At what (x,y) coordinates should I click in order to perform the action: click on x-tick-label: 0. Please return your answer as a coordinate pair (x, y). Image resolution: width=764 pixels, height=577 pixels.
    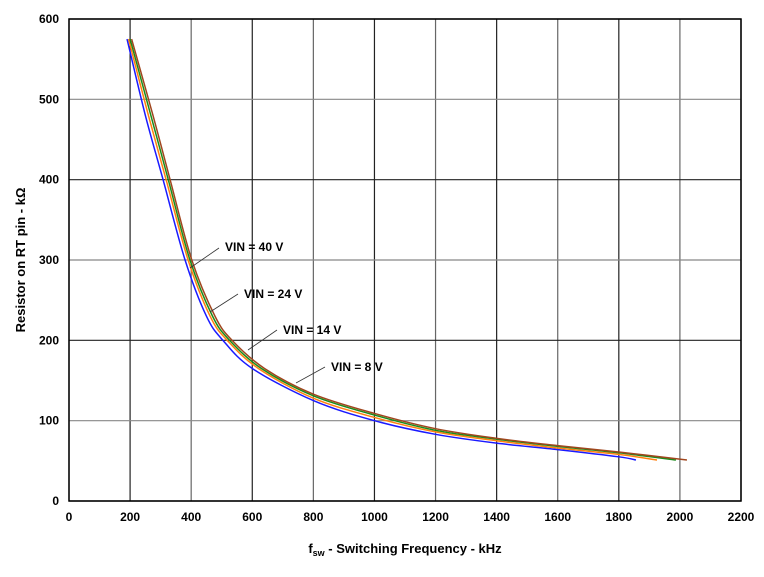
    Looking at the image, I should click on (69, 517).